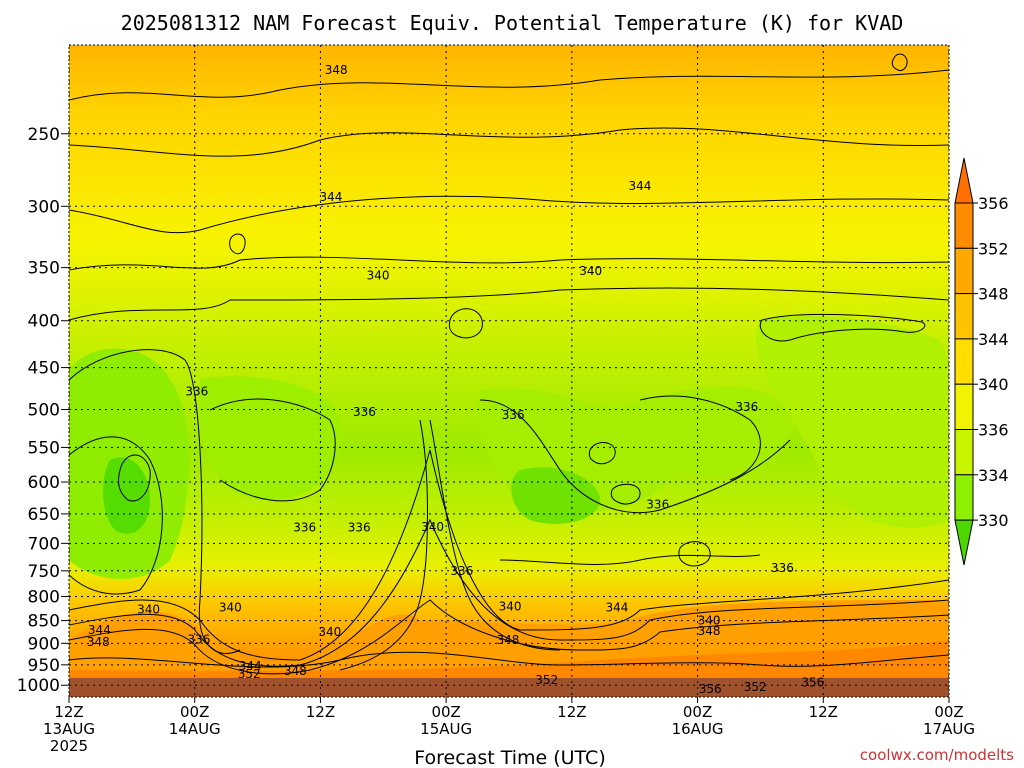 This screenshot has height=768, width=1024. What do you see at coordinates (571, 712) in the screenshot?
I see `x-tick-label-4-1: 12Z` at bounding box center [571, 712].